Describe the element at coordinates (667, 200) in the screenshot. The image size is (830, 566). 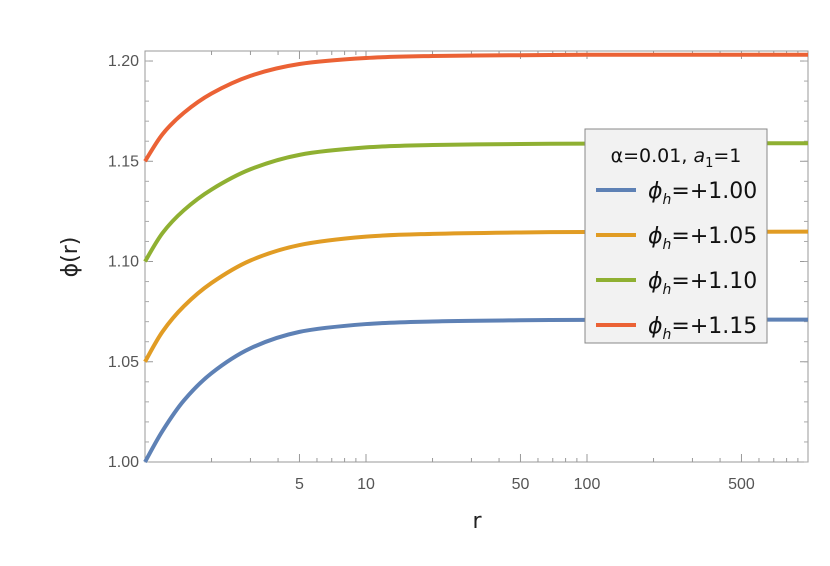
I see `legend-subscript-0: h` at that location.